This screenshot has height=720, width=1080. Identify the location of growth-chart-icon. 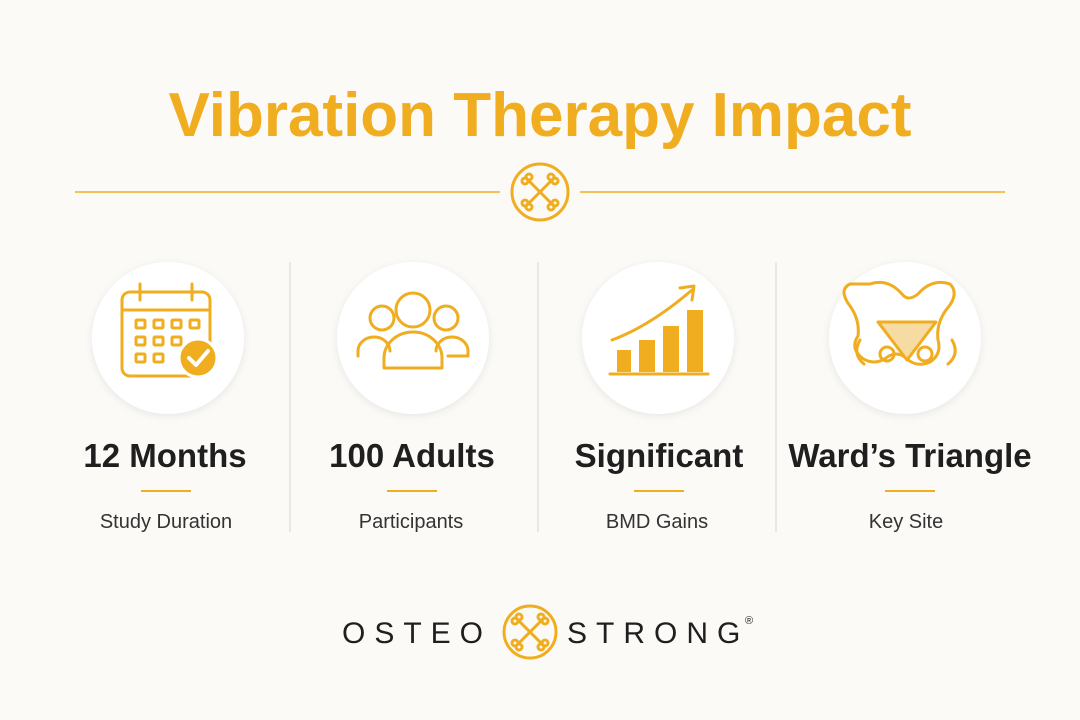
(659, 330).